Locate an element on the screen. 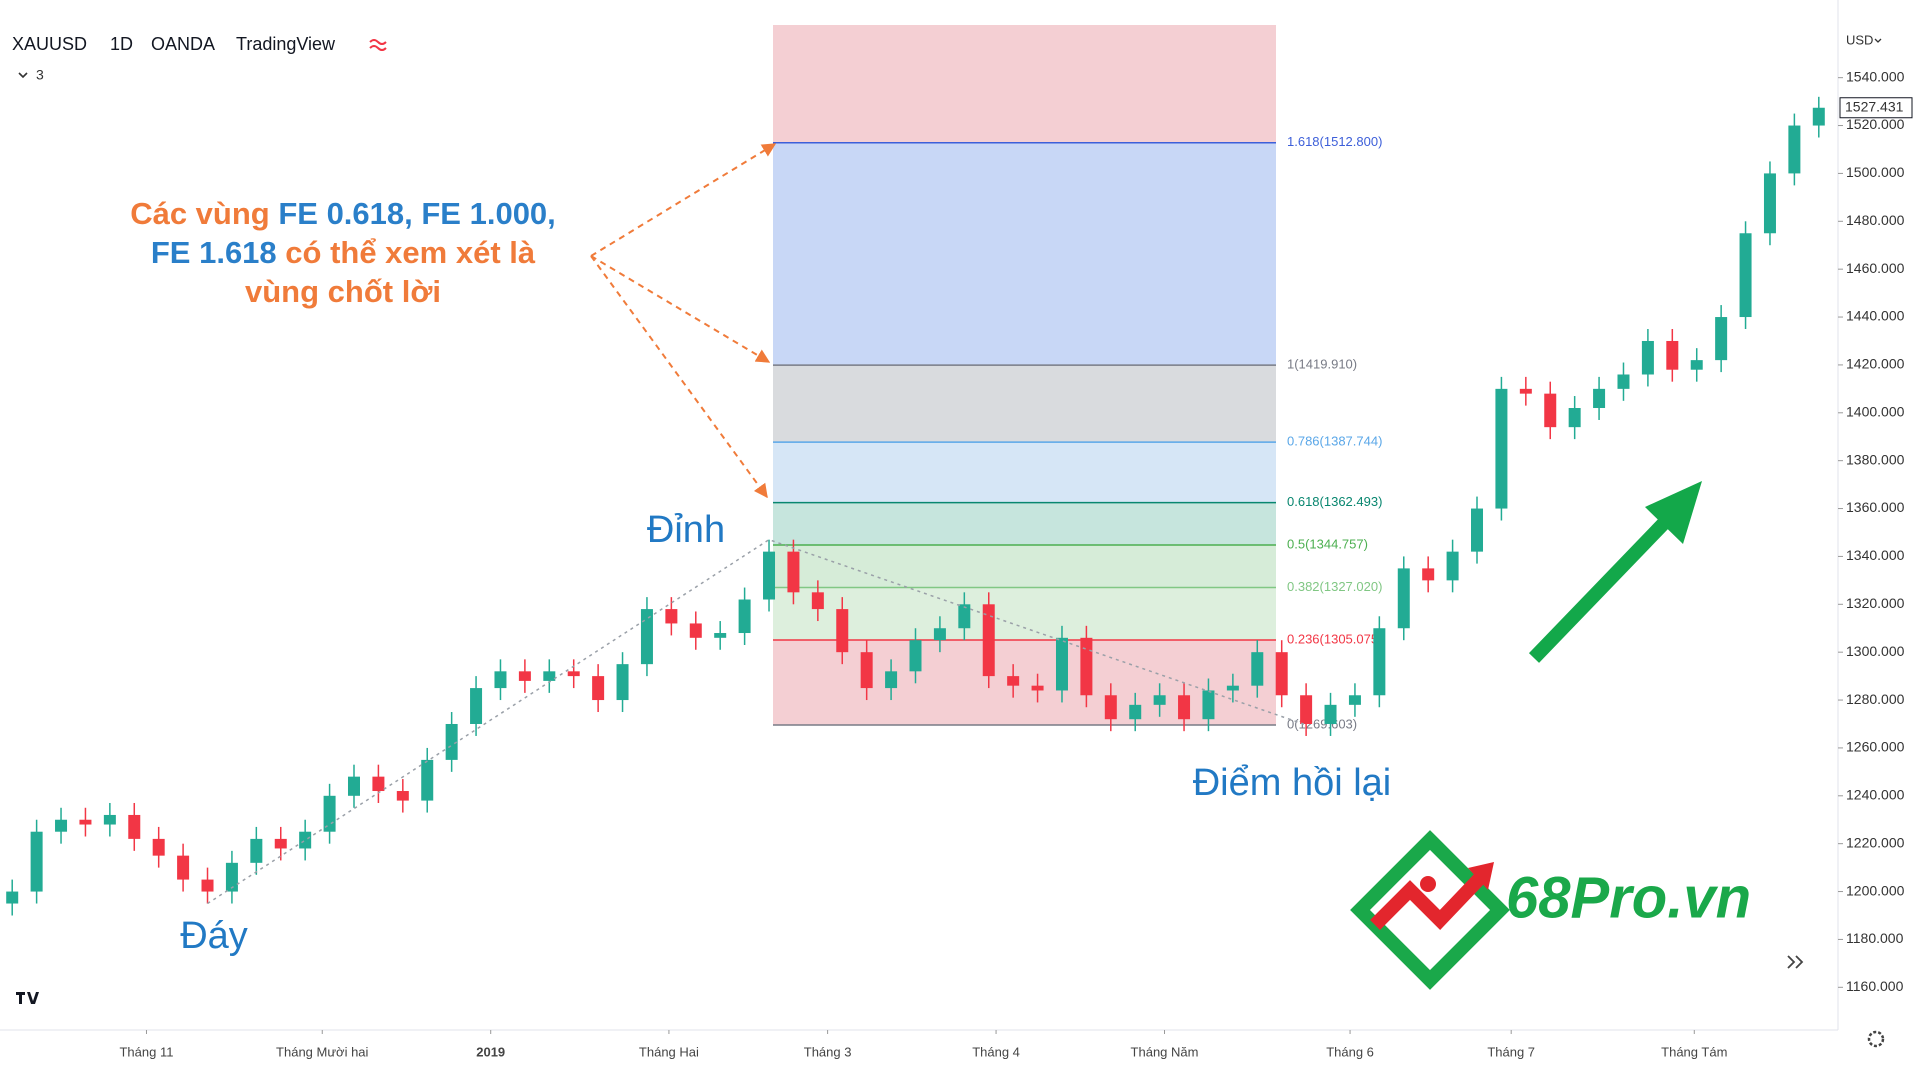  y-tick-label: 1240.000 is located at coordinates (1875, 795).